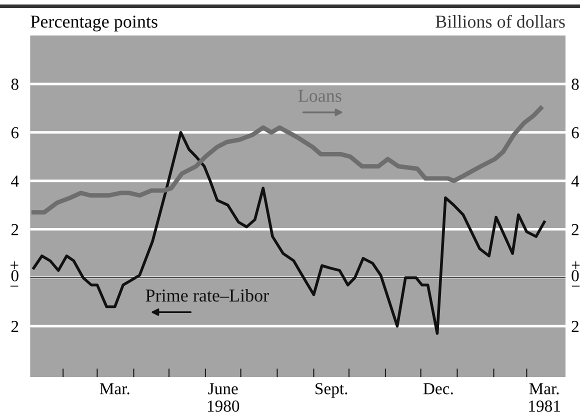 The height and width of the screenshot is (418, 580). What do you see at coordinates (15, 132) in the screenshot?
I see `y-tick-label: 6` at bounding box center [15, 132].